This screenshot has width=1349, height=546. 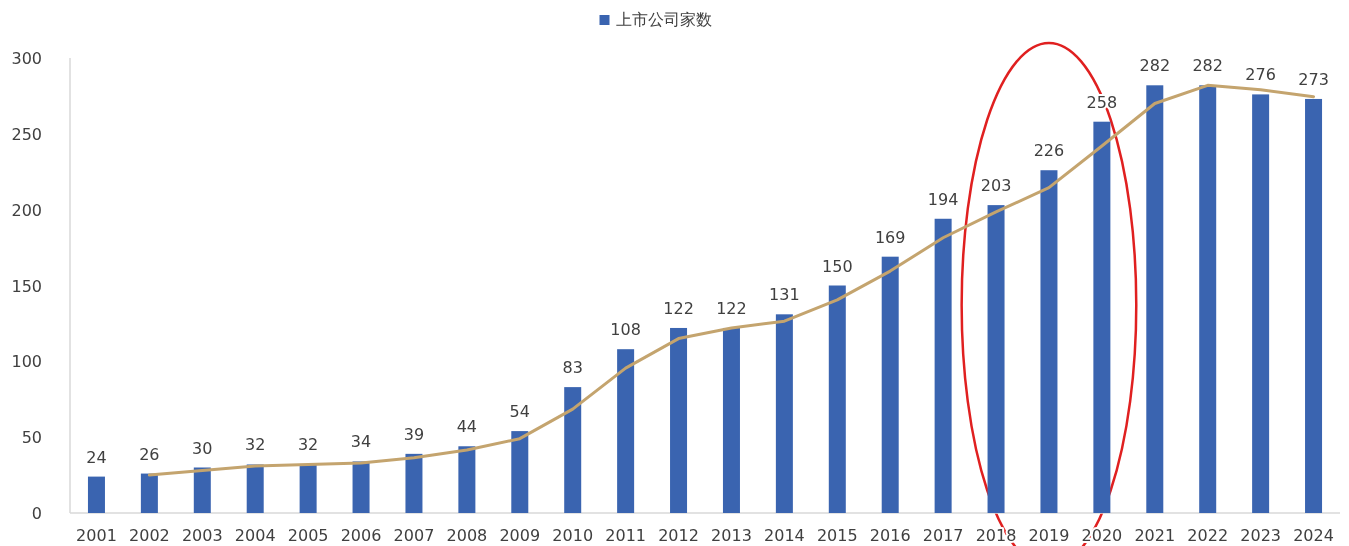 What do you see at coordinates (1313, 79) in the screenshot?
I see `data-label: 273` at bounding box center [1313, 79].